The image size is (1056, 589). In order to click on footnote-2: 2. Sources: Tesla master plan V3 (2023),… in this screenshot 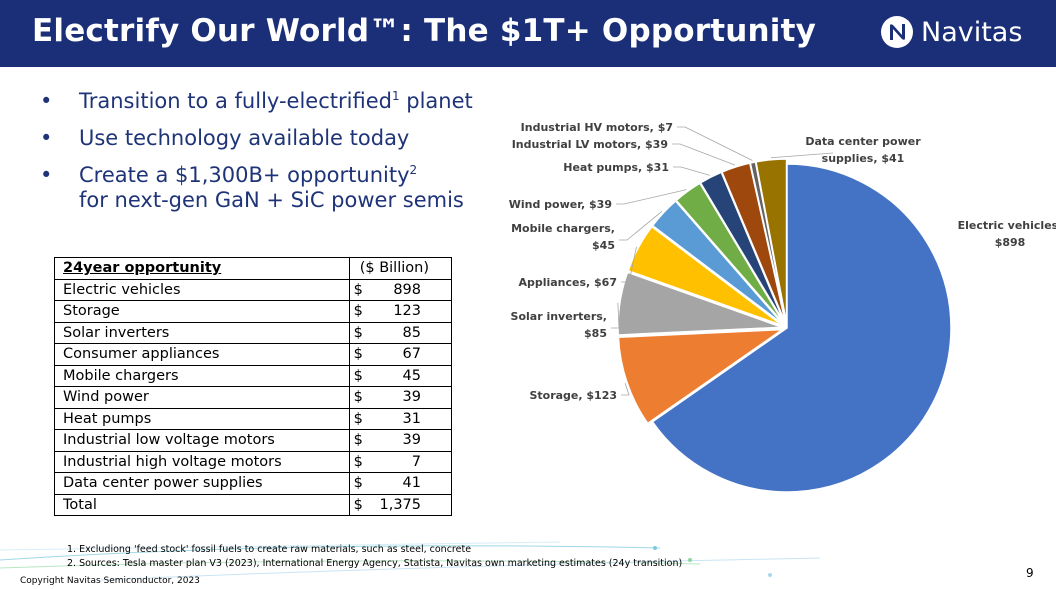, I will do `click(375, 563)`.